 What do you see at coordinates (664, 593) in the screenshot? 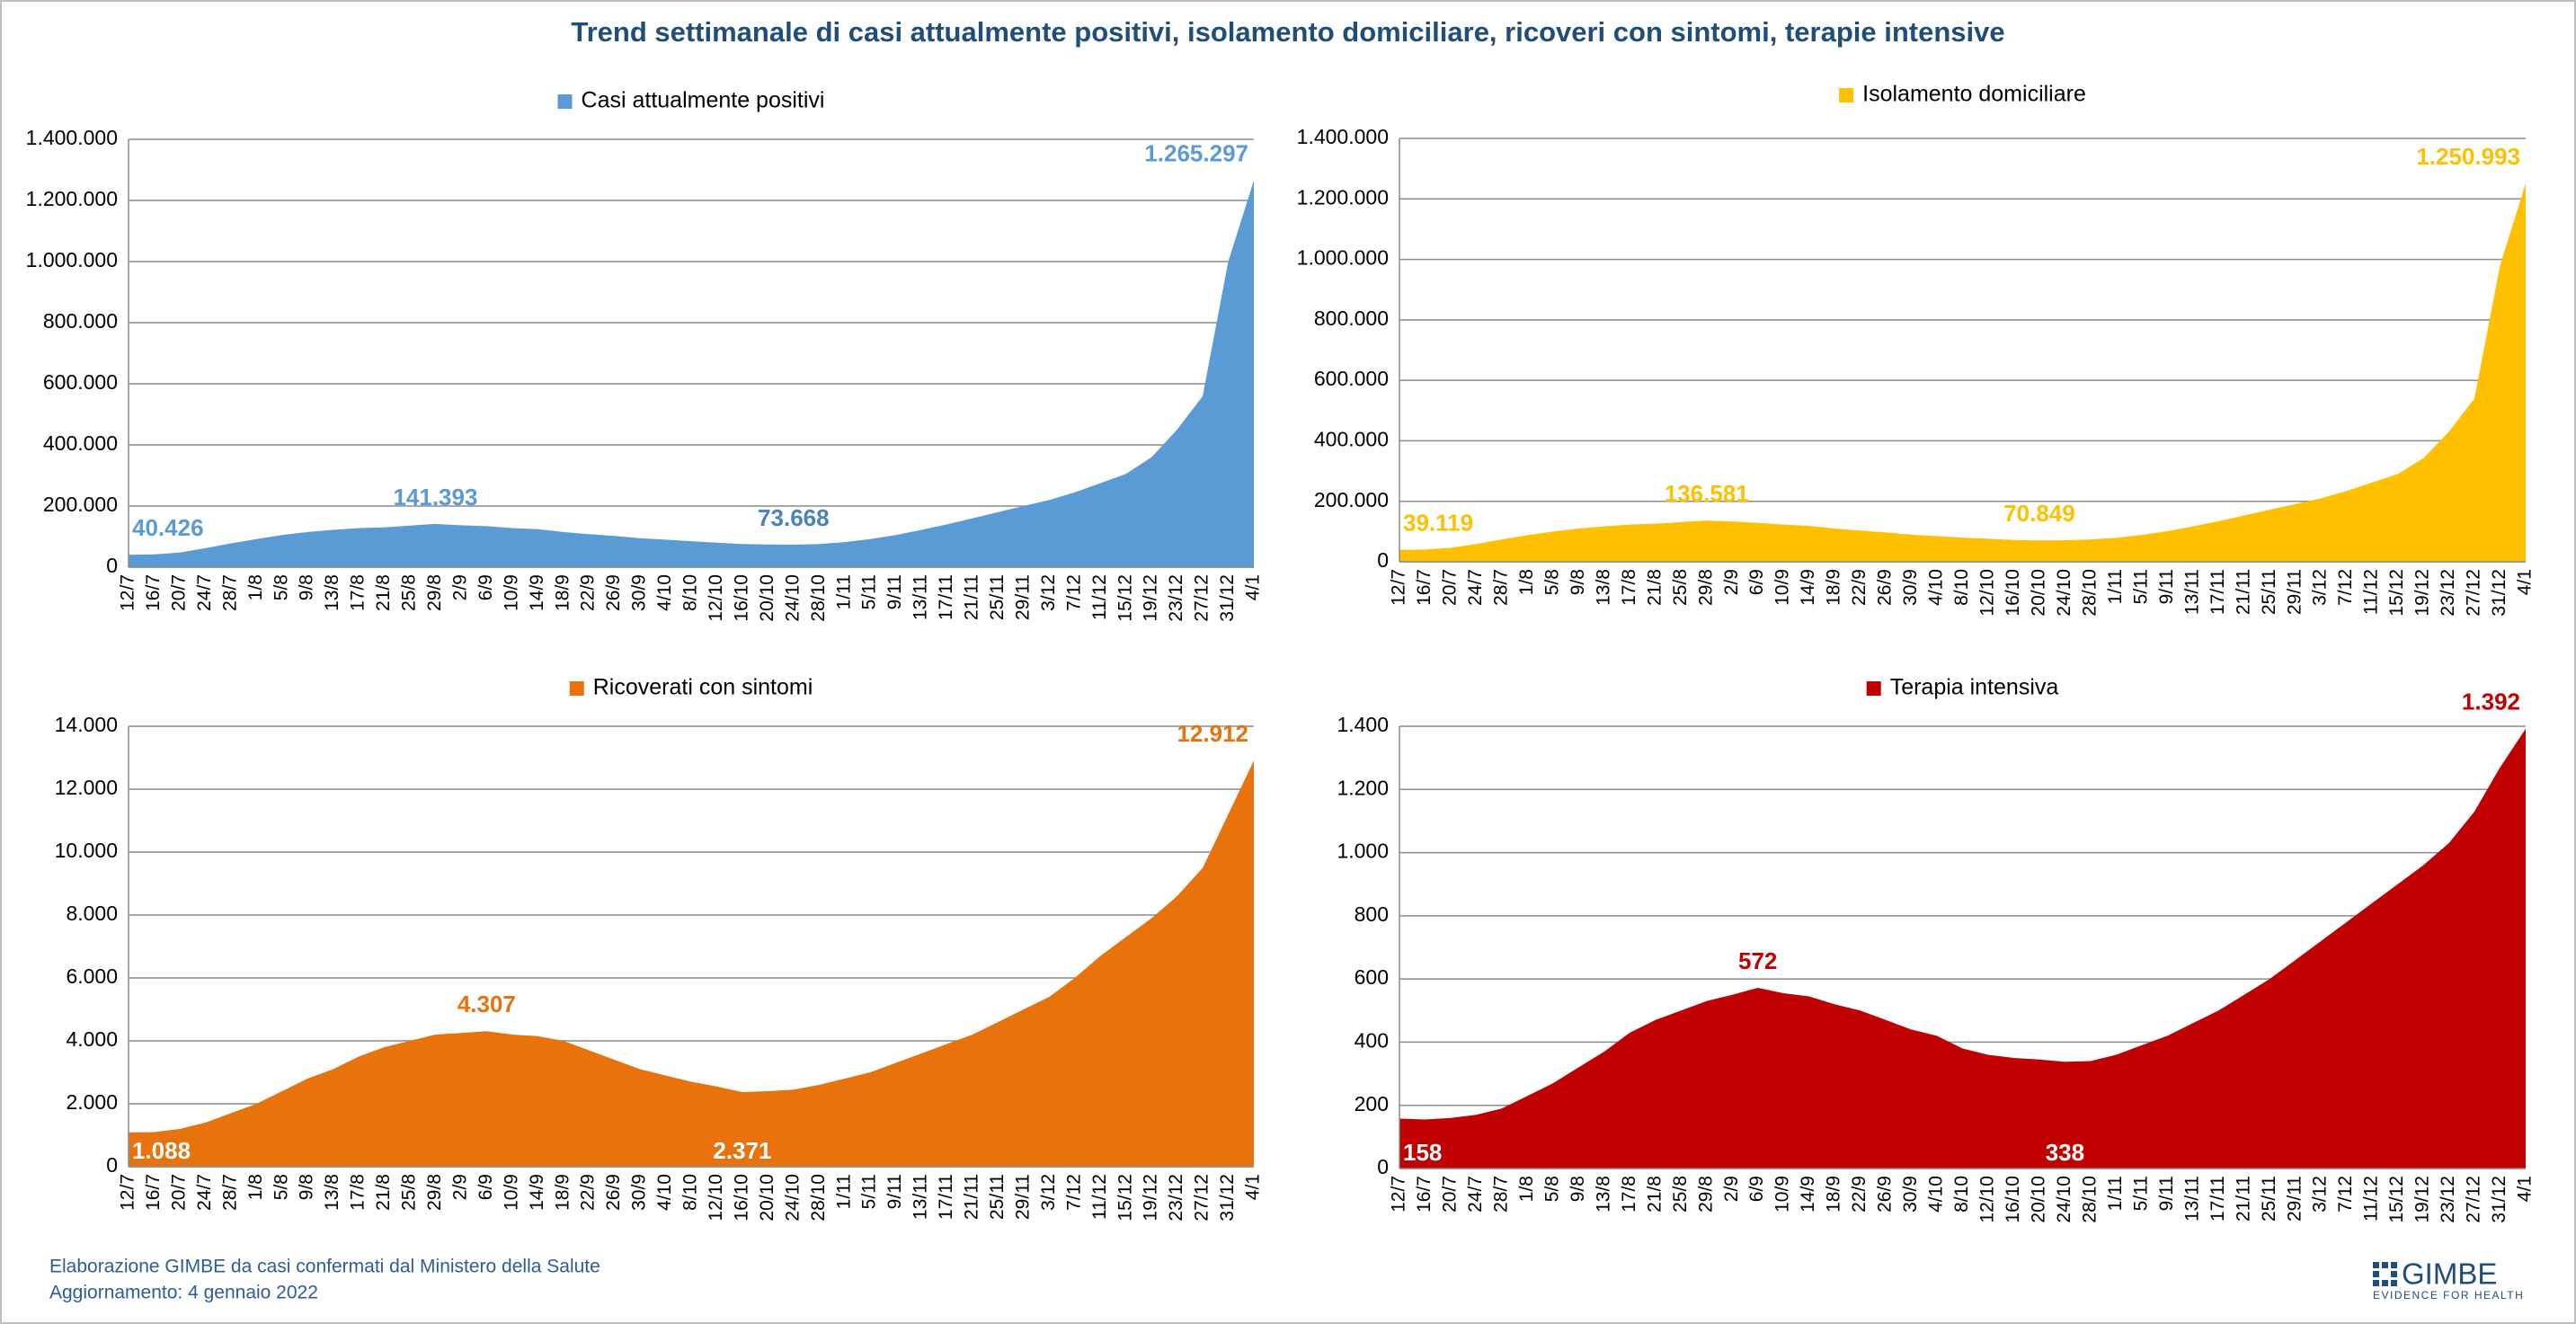
I see `x-tick-label: 4/10` at bounding box center [664, 593].